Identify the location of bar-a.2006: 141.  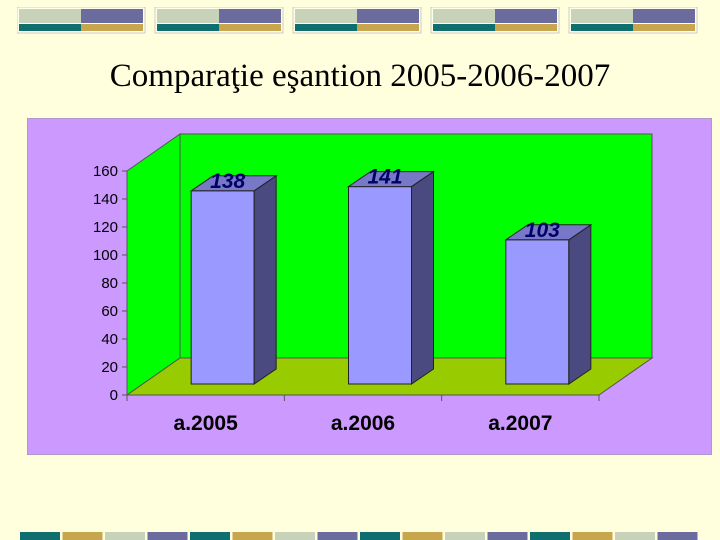
(391, 275).